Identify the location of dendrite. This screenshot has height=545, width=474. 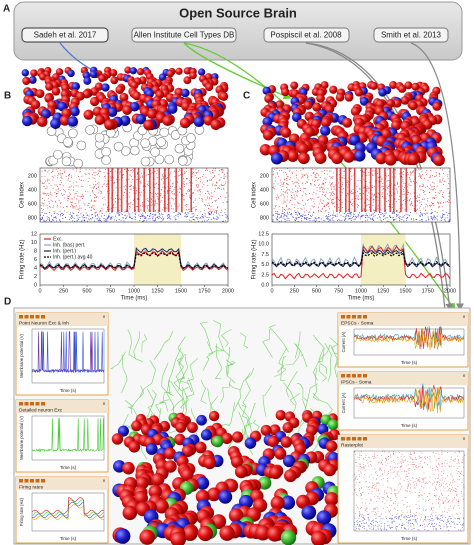
(164, 406).